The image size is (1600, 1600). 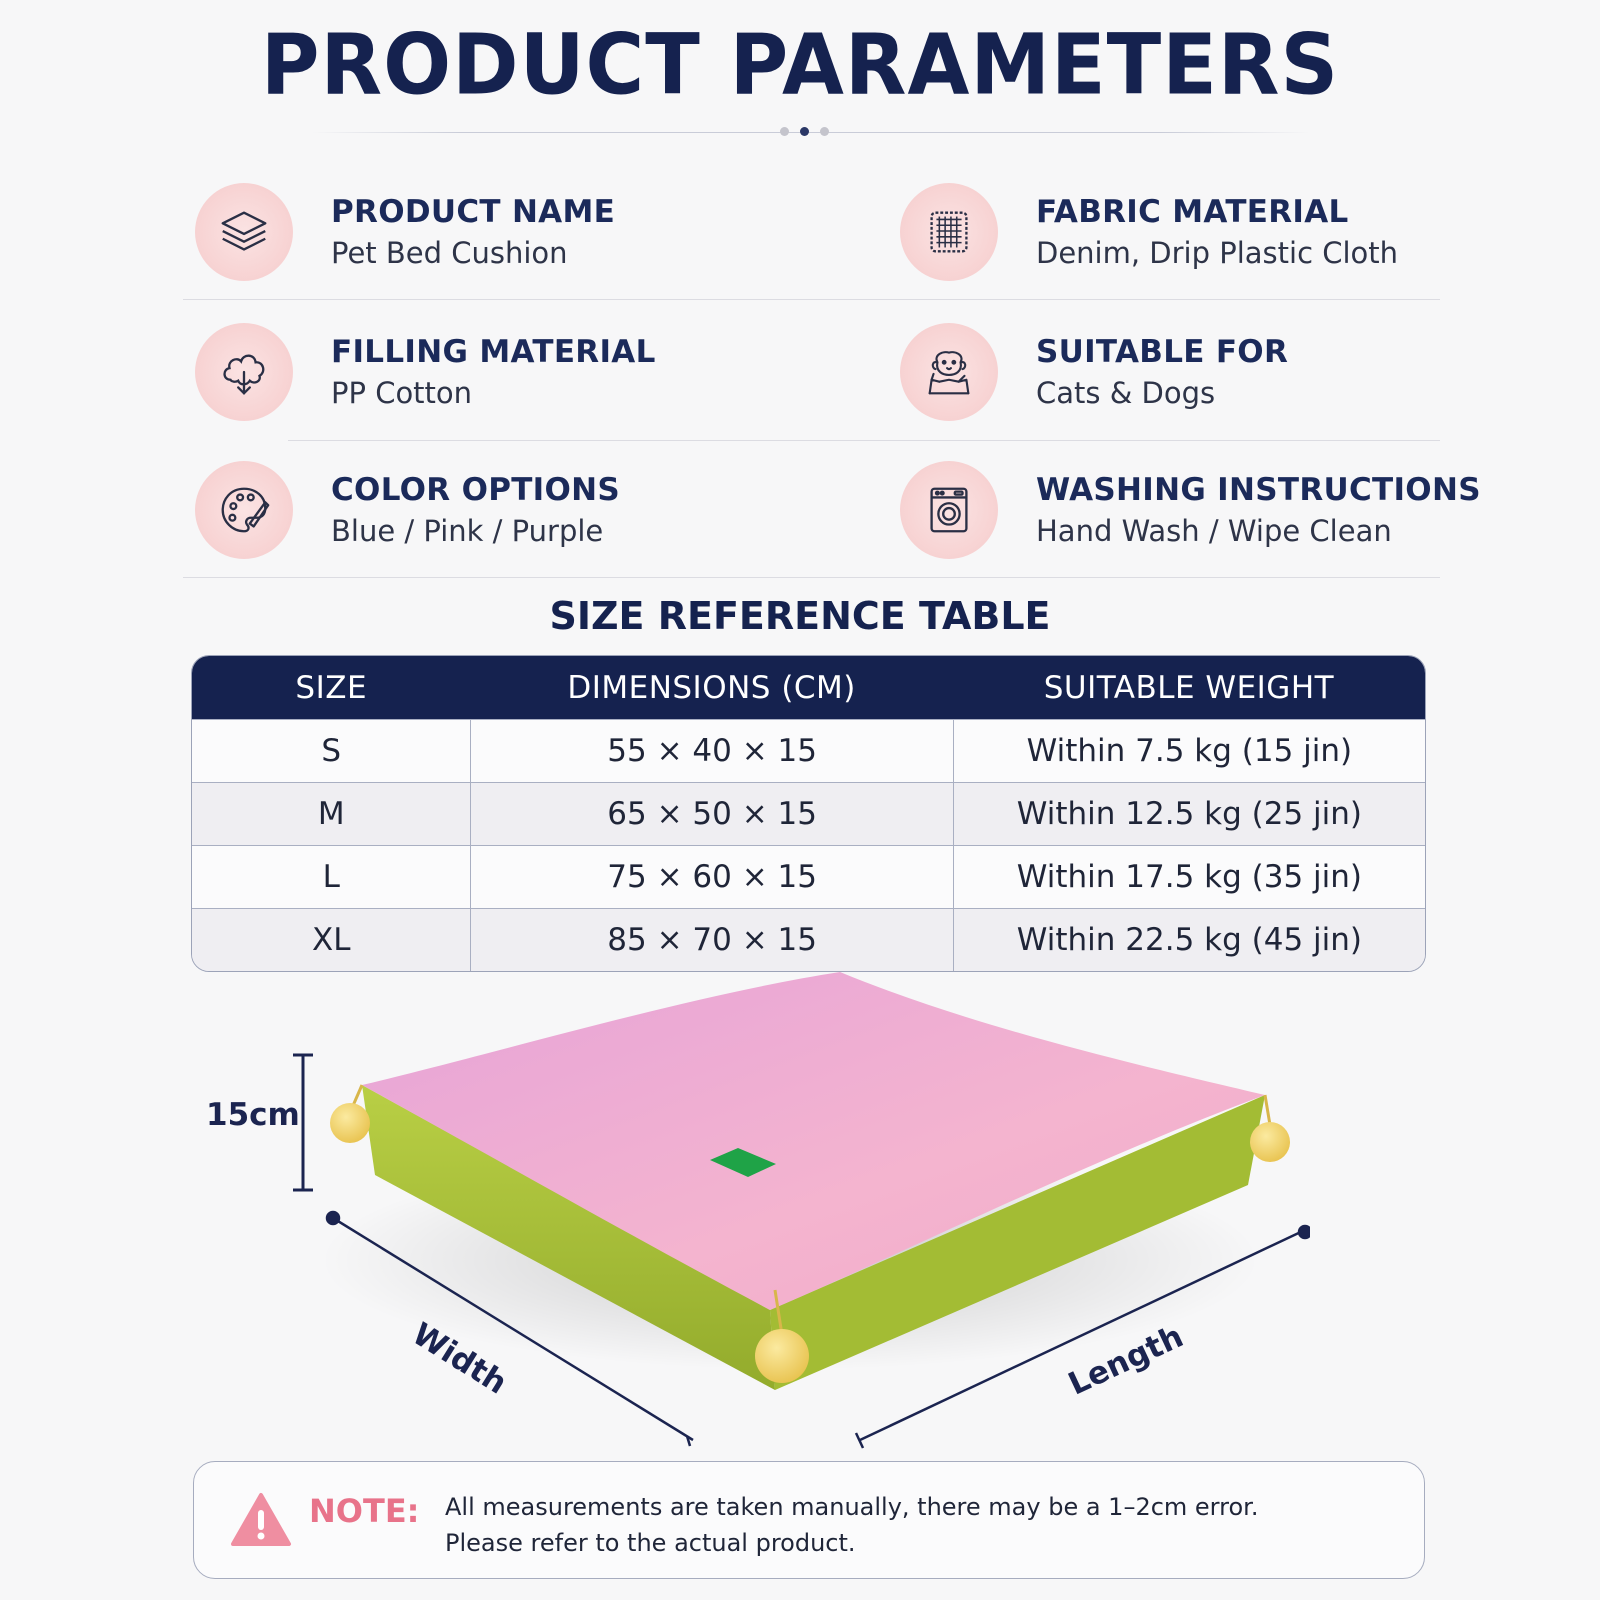 I want to click on column-header: DIMENSIONS (CM), so click(x=711, y=687).